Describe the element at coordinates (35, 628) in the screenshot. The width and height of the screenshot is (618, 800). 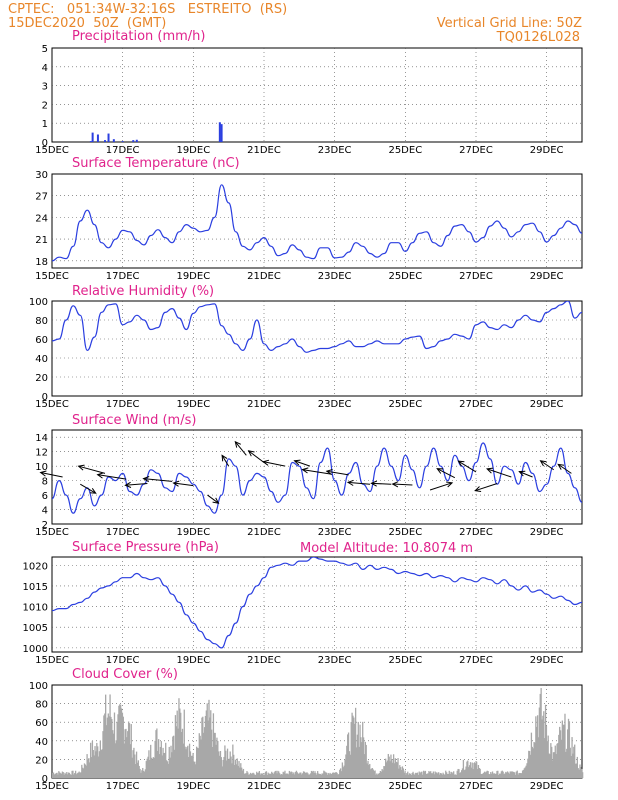
I see `y-tick-label: 1005` at that location.